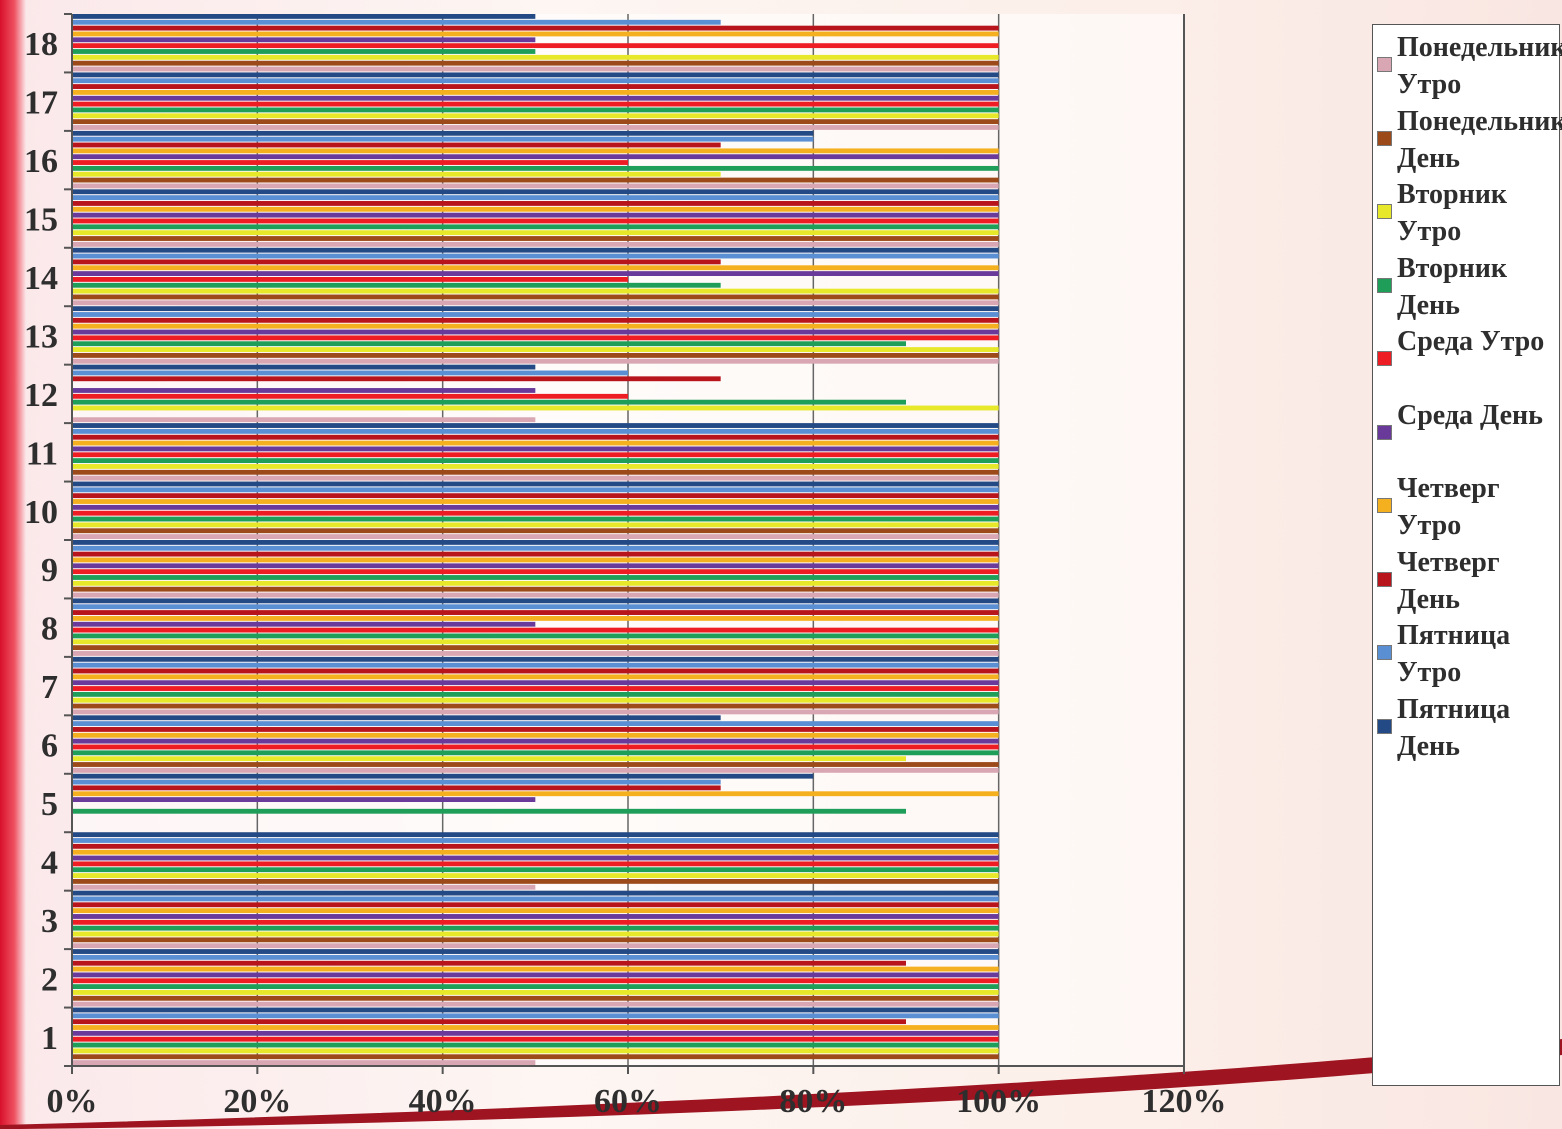  What do you see at coordinates (1452, 213) in the screenshot?
I see `legend-label: Вторник Утро` at bounding box center [1452, 213].